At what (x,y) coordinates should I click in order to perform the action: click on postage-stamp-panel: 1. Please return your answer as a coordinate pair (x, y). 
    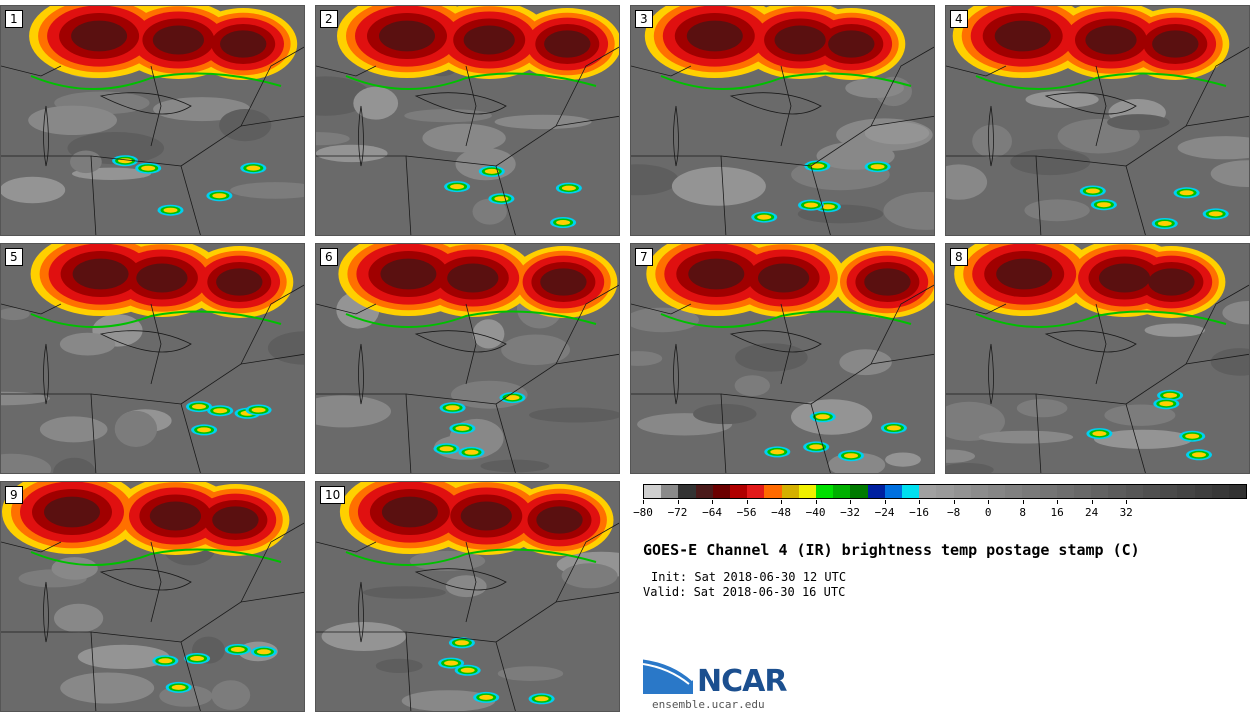
    Looking at the image, I should click on (152, 120).